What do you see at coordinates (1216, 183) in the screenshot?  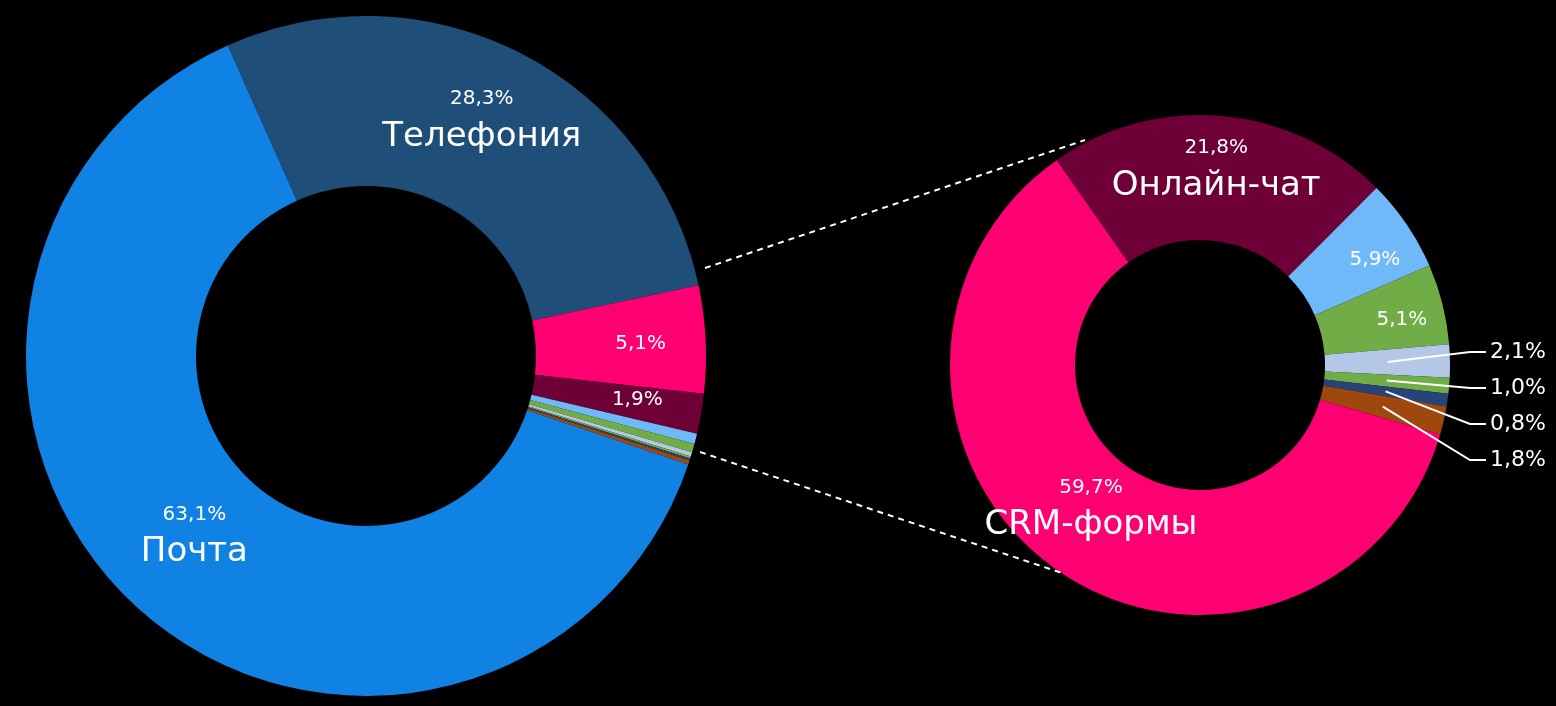 I see `slice-label: Онлайн-чат` at bounding box center [1216, 183].